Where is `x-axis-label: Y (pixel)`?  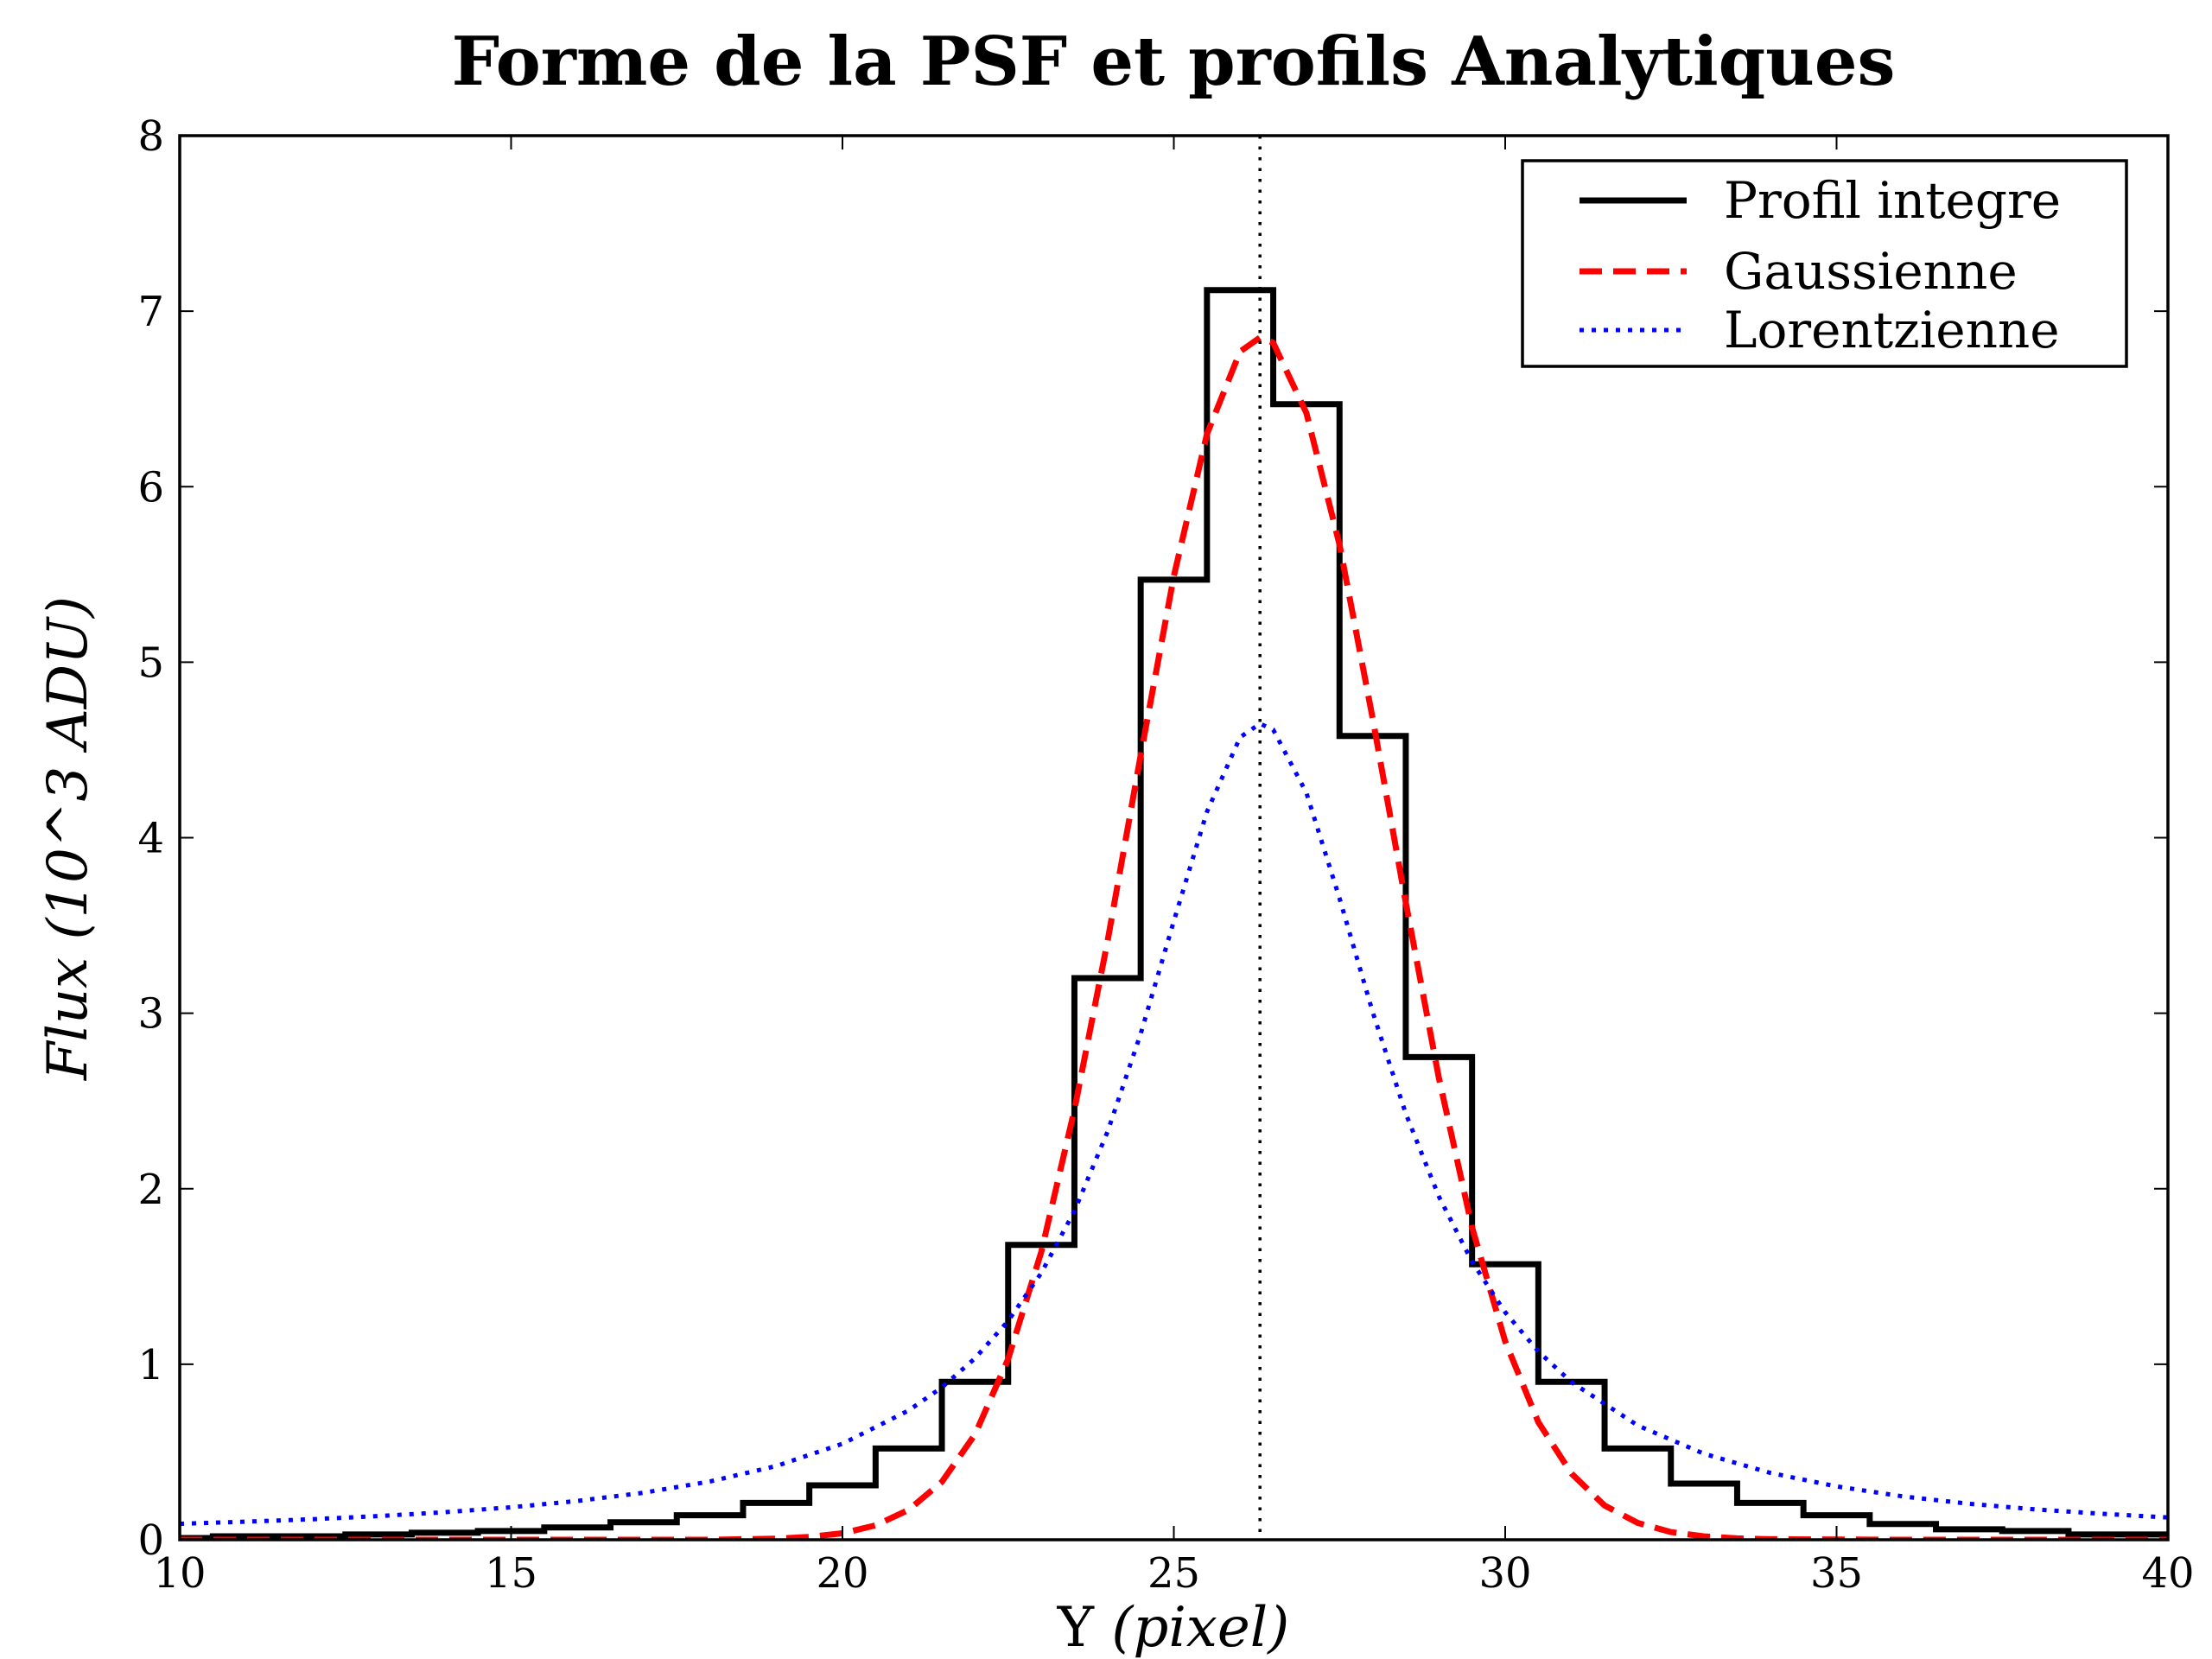 x-axis-label: Y (pixel) is located at coordinates (1173, 1627).